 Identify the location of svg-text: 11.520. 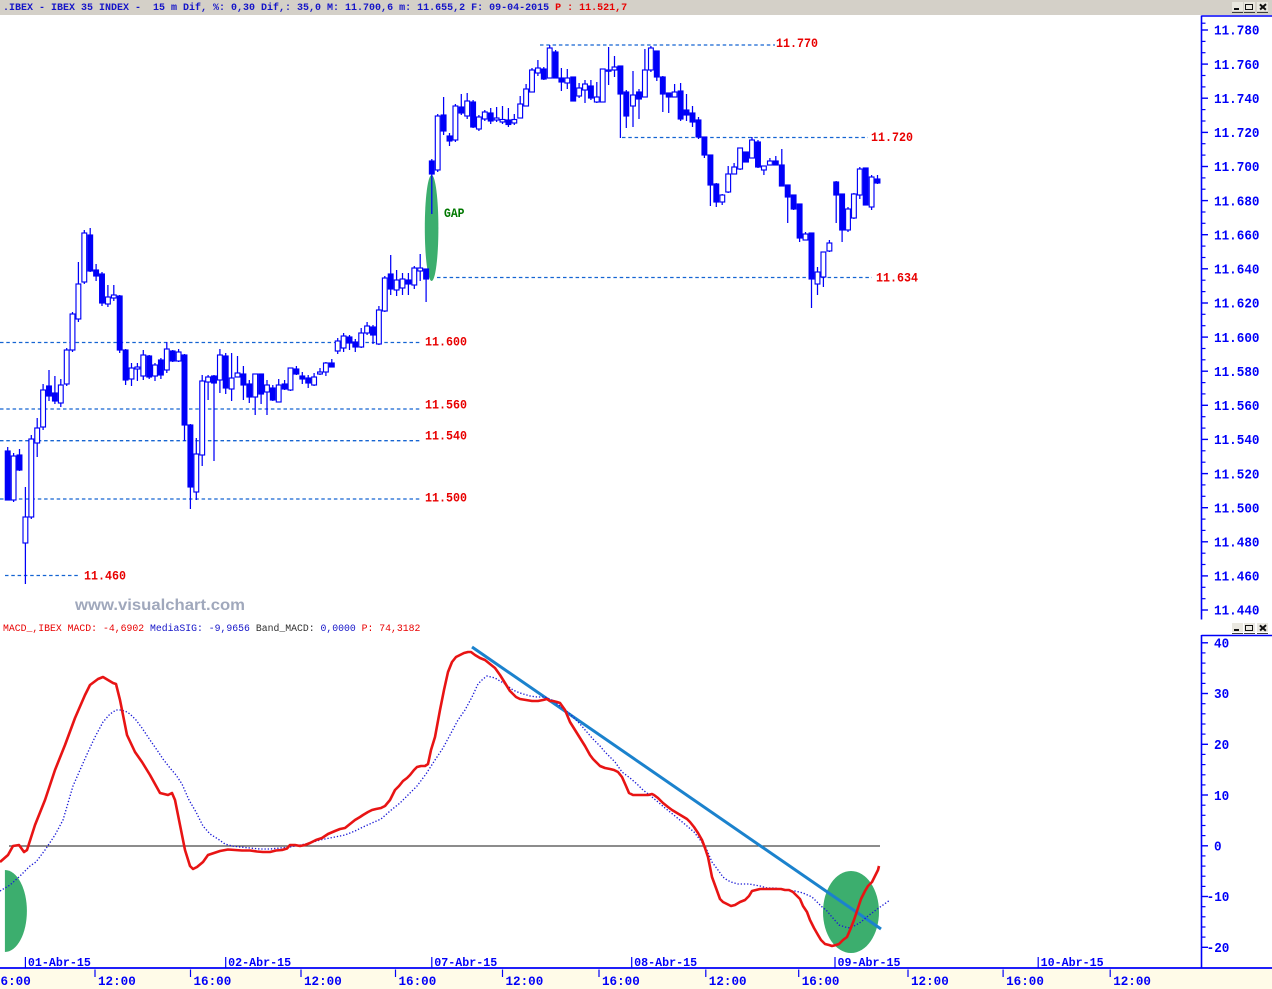
(1237, 475).